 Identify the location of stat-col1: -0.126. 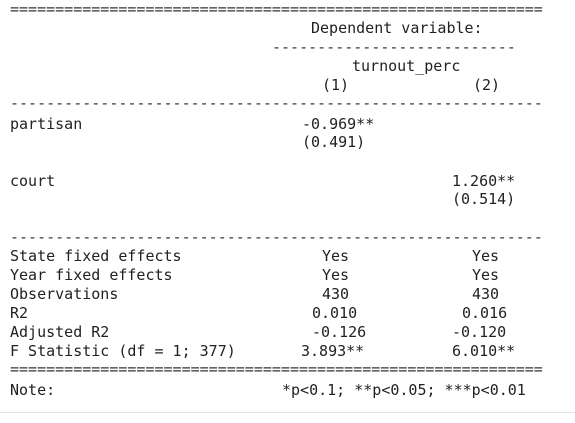
(339, 332).